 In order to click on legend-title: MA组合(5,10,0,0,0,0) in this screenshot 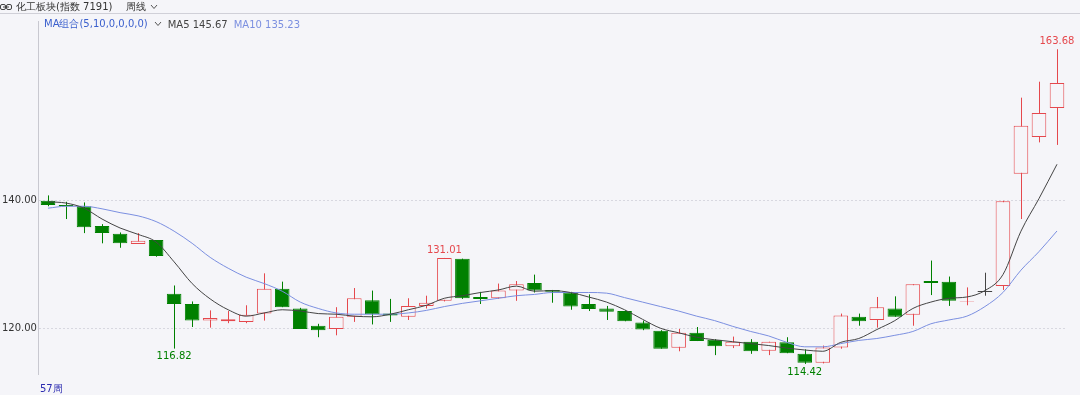, I will do `click(96, 24)`.